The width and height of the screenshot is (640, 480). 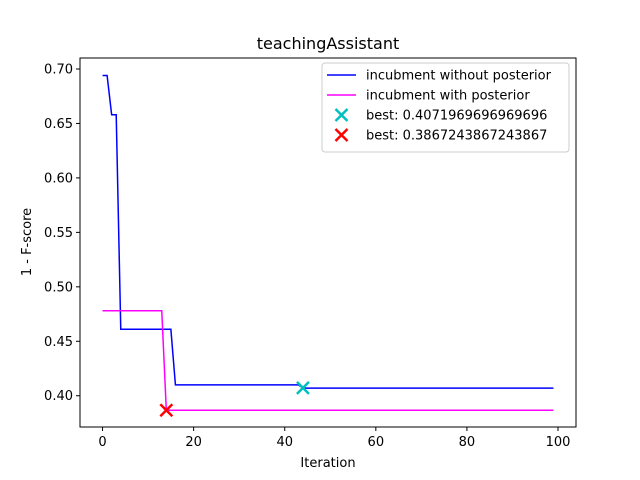 I want to click on y-tick-label: 0.55, so click(x=58, y=233).